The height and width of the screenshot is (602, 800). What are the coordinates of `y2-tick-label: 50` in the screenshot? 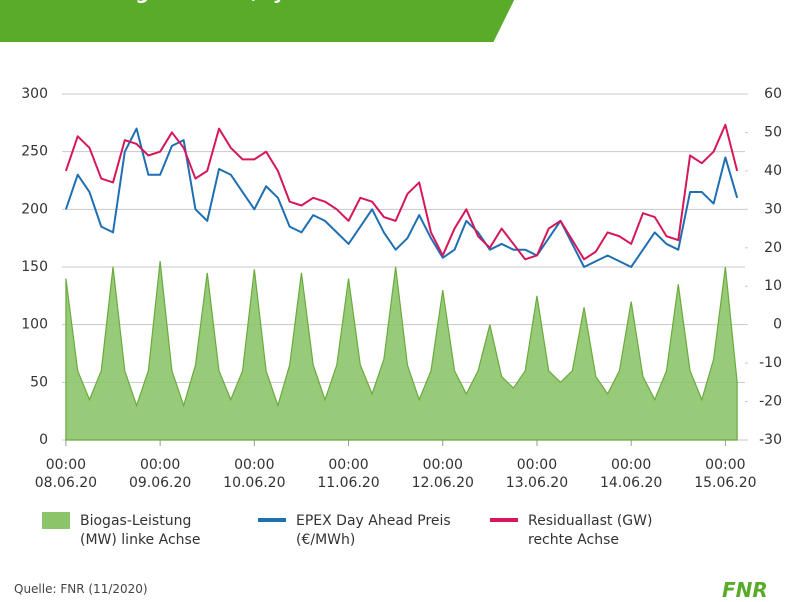 It's located at (773, 132).